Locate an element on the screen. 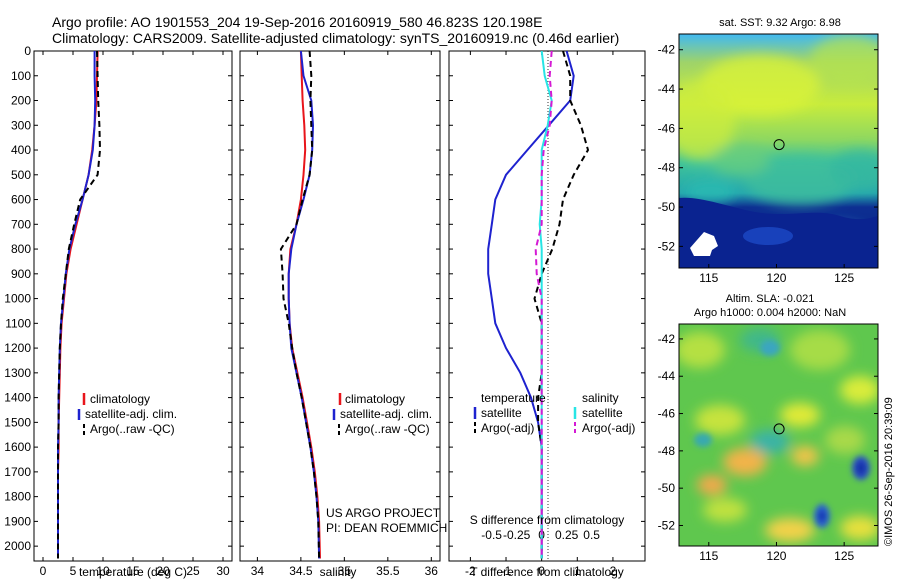 The height and width of the screenshot is (580, 900). y-tick-label: 1000 is located at coordinates (17, 299).